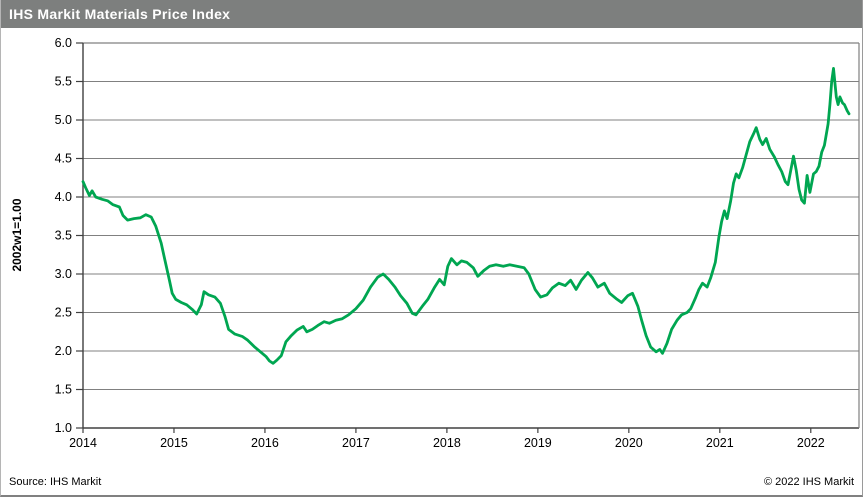  I want to click on y-tick-label: 4.0, so click(63, 197).